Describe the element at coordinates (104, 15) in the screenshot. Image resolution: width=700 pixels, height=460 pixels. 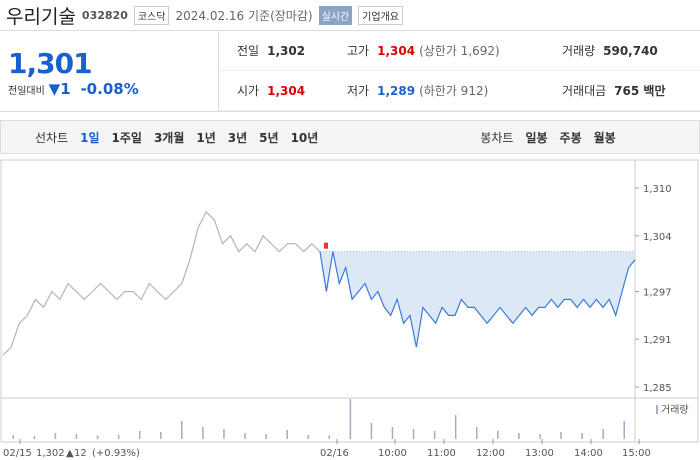
I see `code: 032820` at that location.